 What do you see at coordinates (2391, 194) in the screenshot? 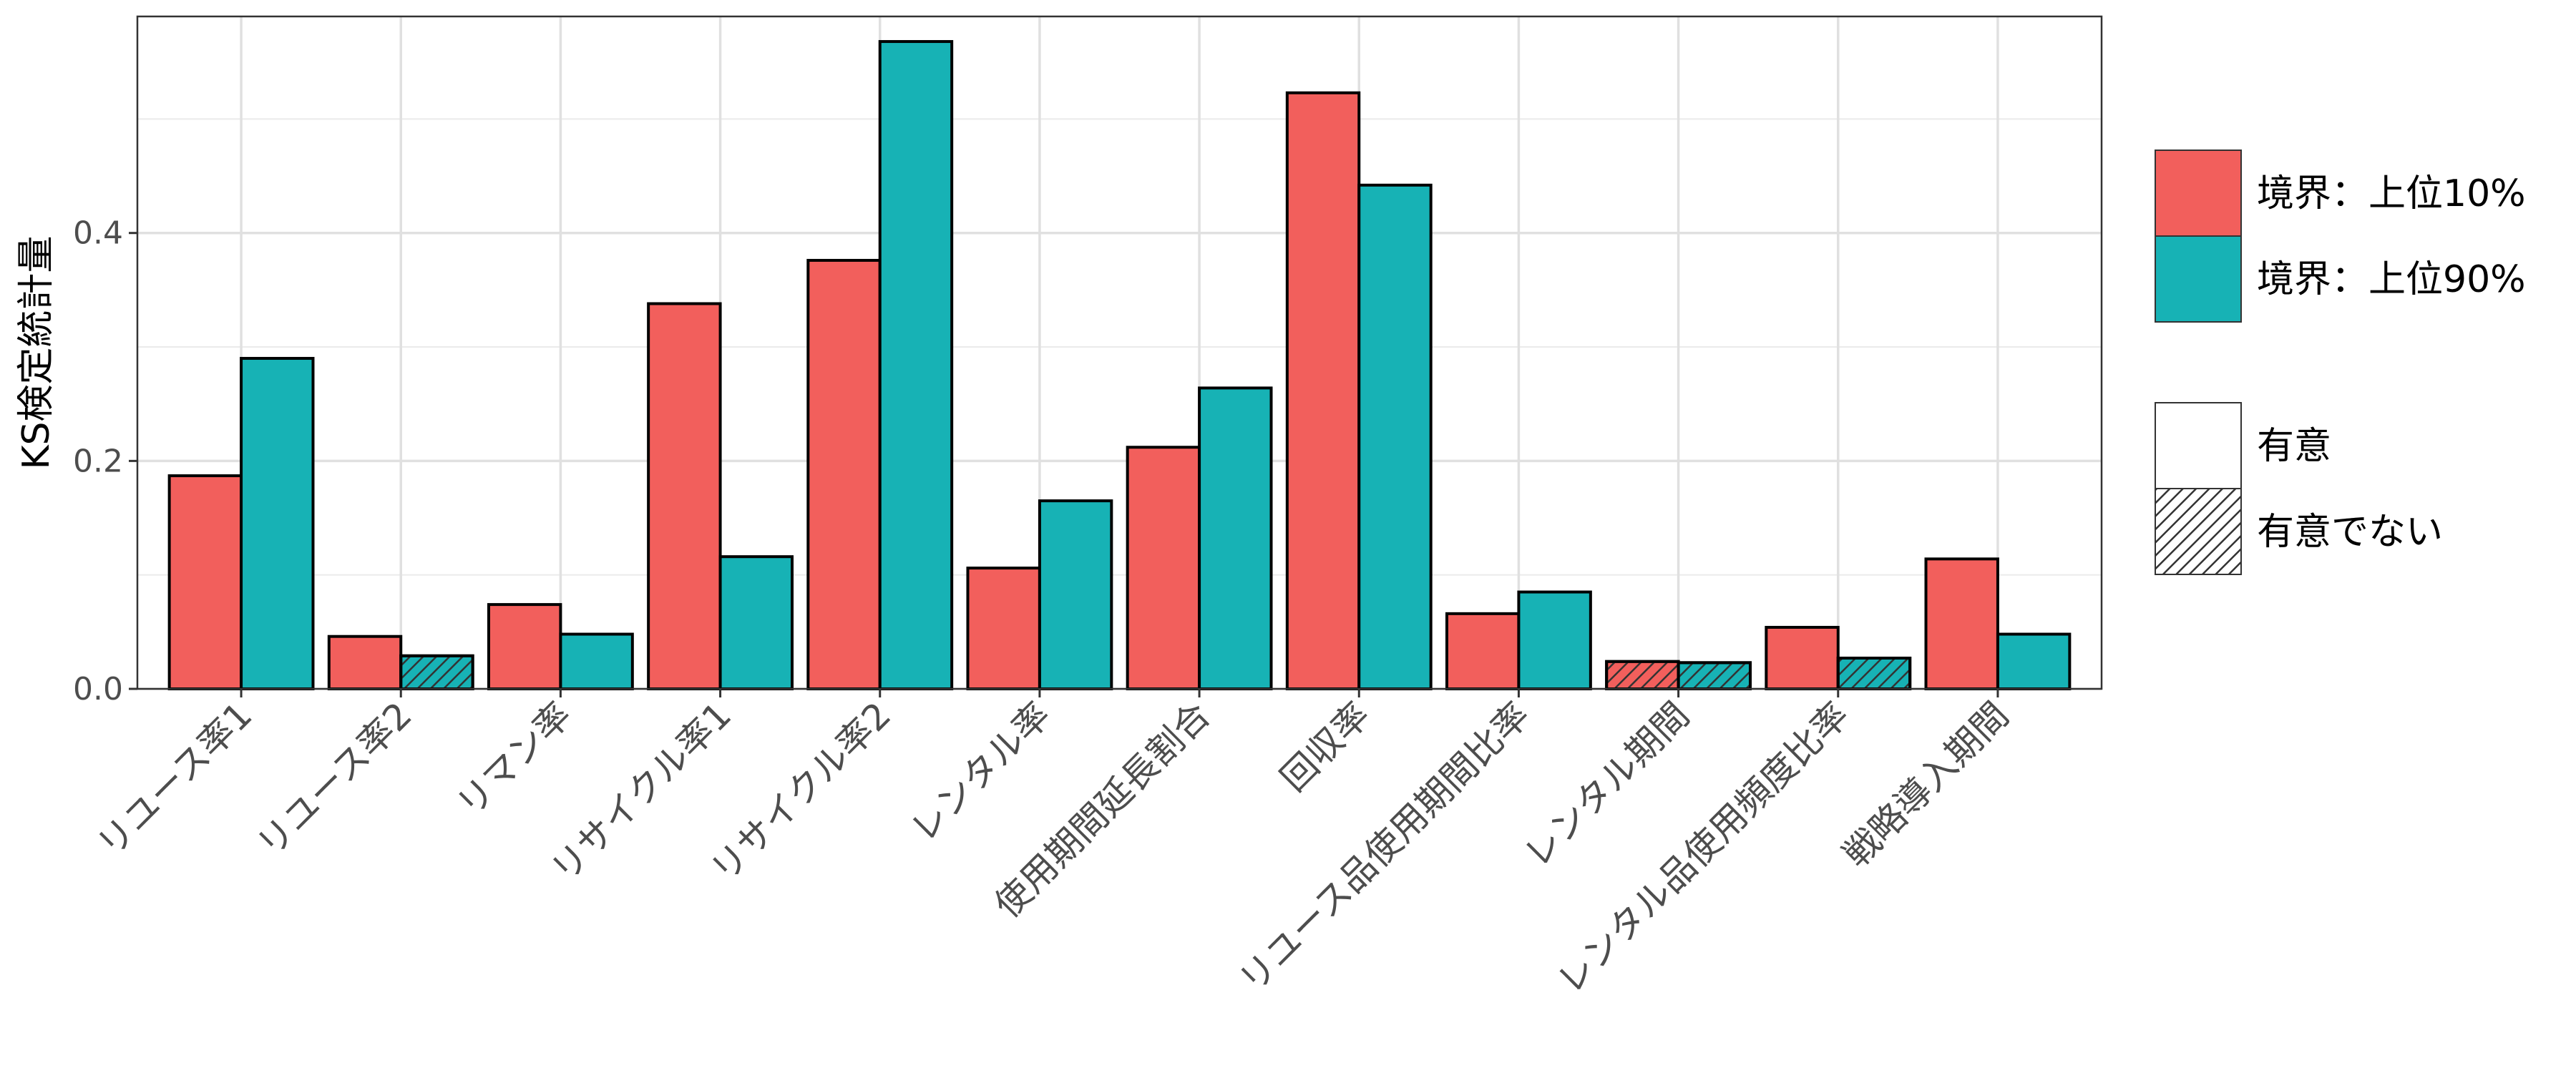
I see `legend-label-color: 境界：上位10%` at bounding box center [2391, 194].